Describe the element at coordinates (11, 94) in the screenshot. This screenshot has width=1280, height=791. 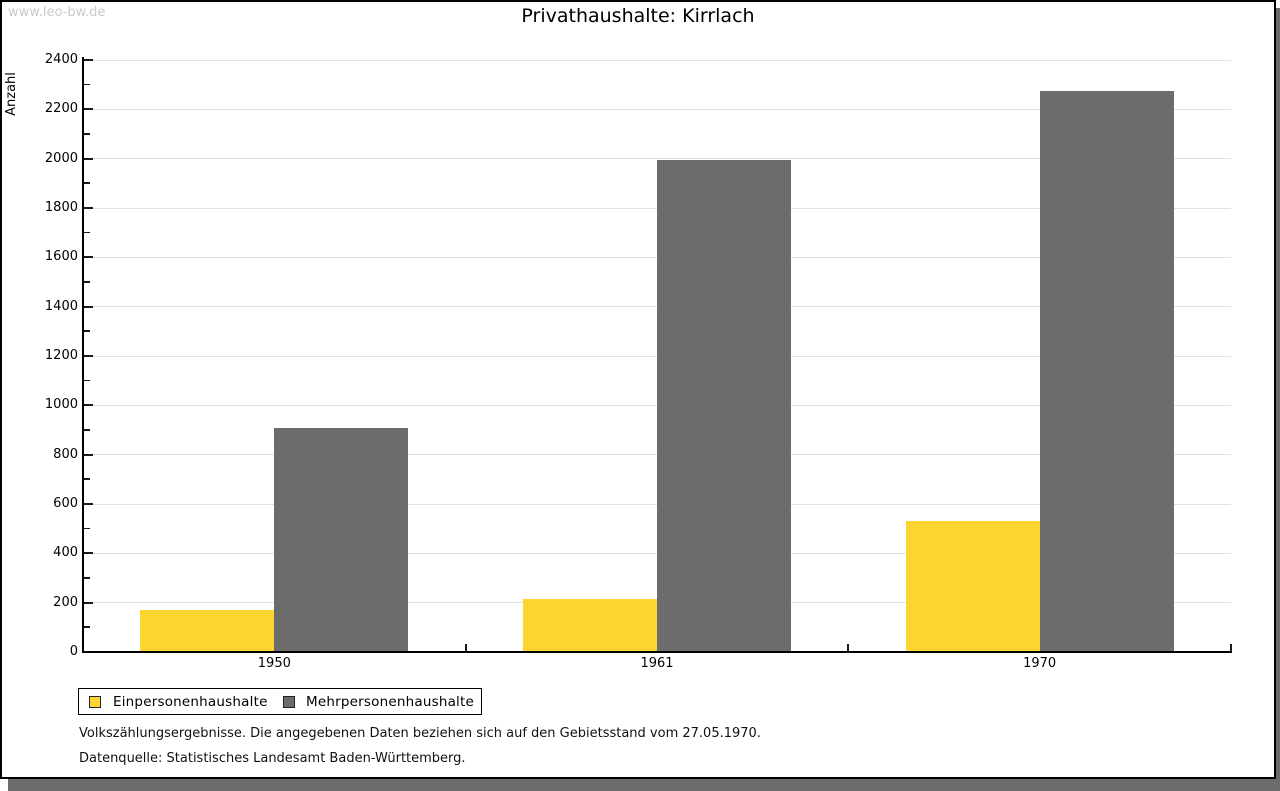
I see `y-axis-label: Anzahl` at that location.